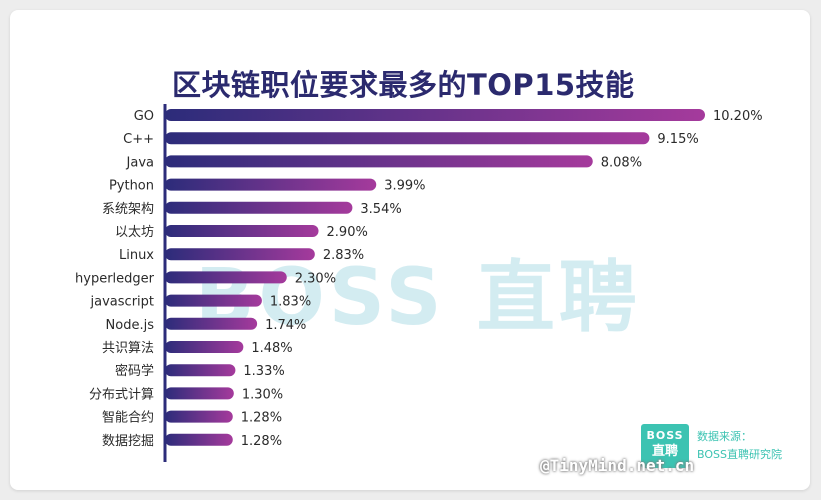 Image resolution: width=821 pixels, height=500 pixels. What do you see at coordinates (418, 298) in the screenshot?
I see `watermark: BOSS 直聘` at bounding box center [418, 298].